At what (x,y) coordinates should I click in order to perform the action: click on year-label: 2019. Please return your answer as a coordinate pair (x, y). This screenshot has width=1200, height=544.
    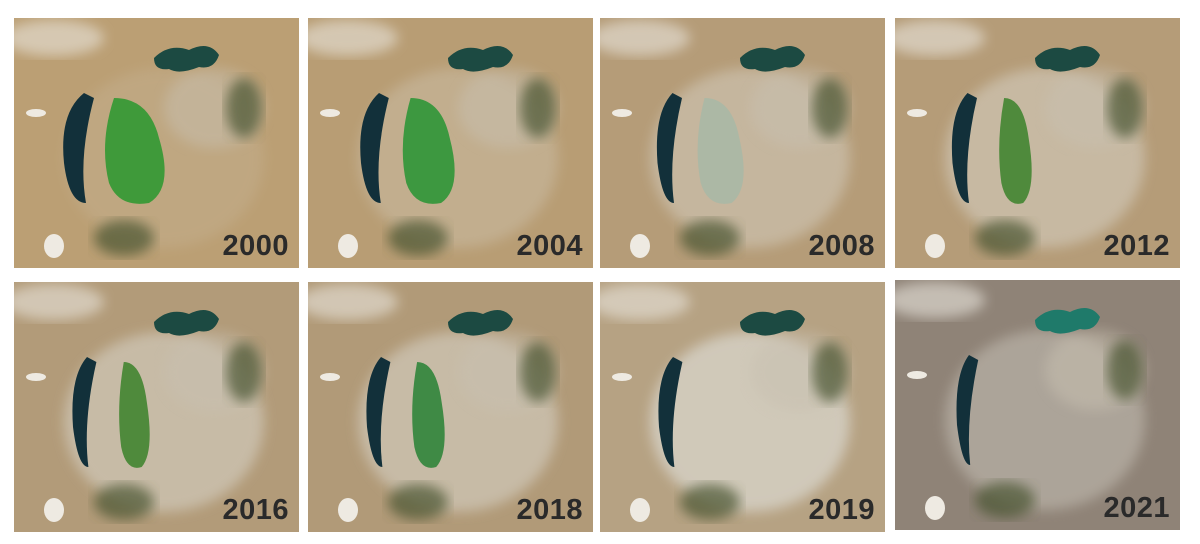
    Looking at the image, I should click on (841, 510).